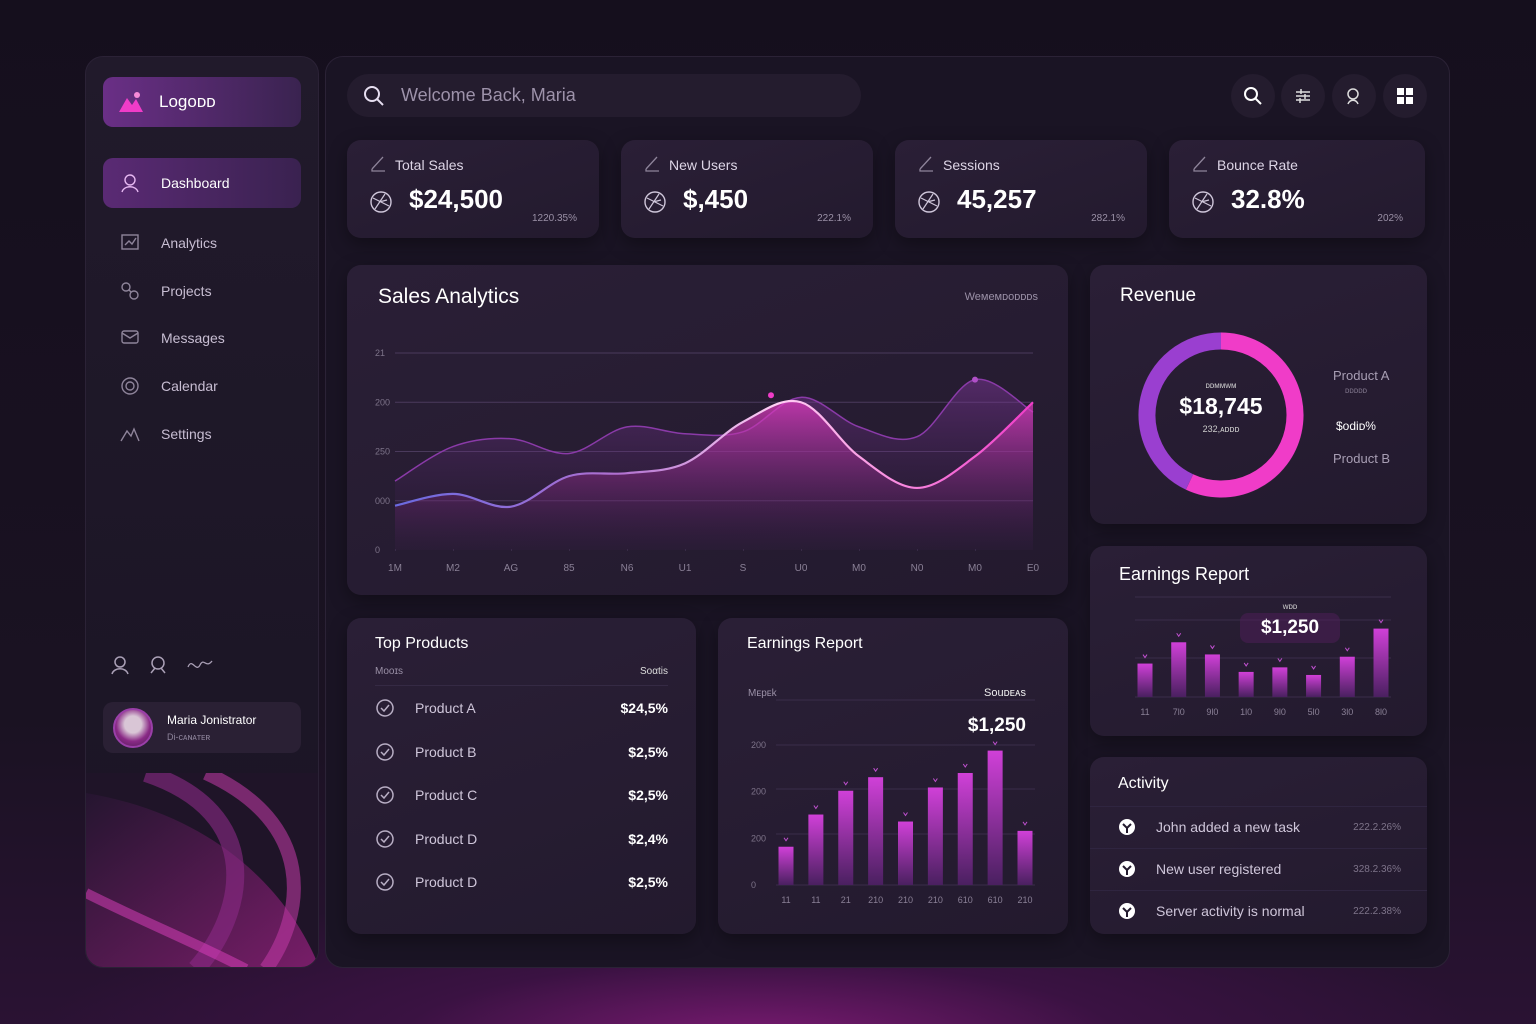 This screenshot has width=1536, height=1024. What do you see at coordinates (1290, 606) in the screenshot?
I see `tooltip-label: ᴡᴅᴅ` at bounding box center [1290, 606].